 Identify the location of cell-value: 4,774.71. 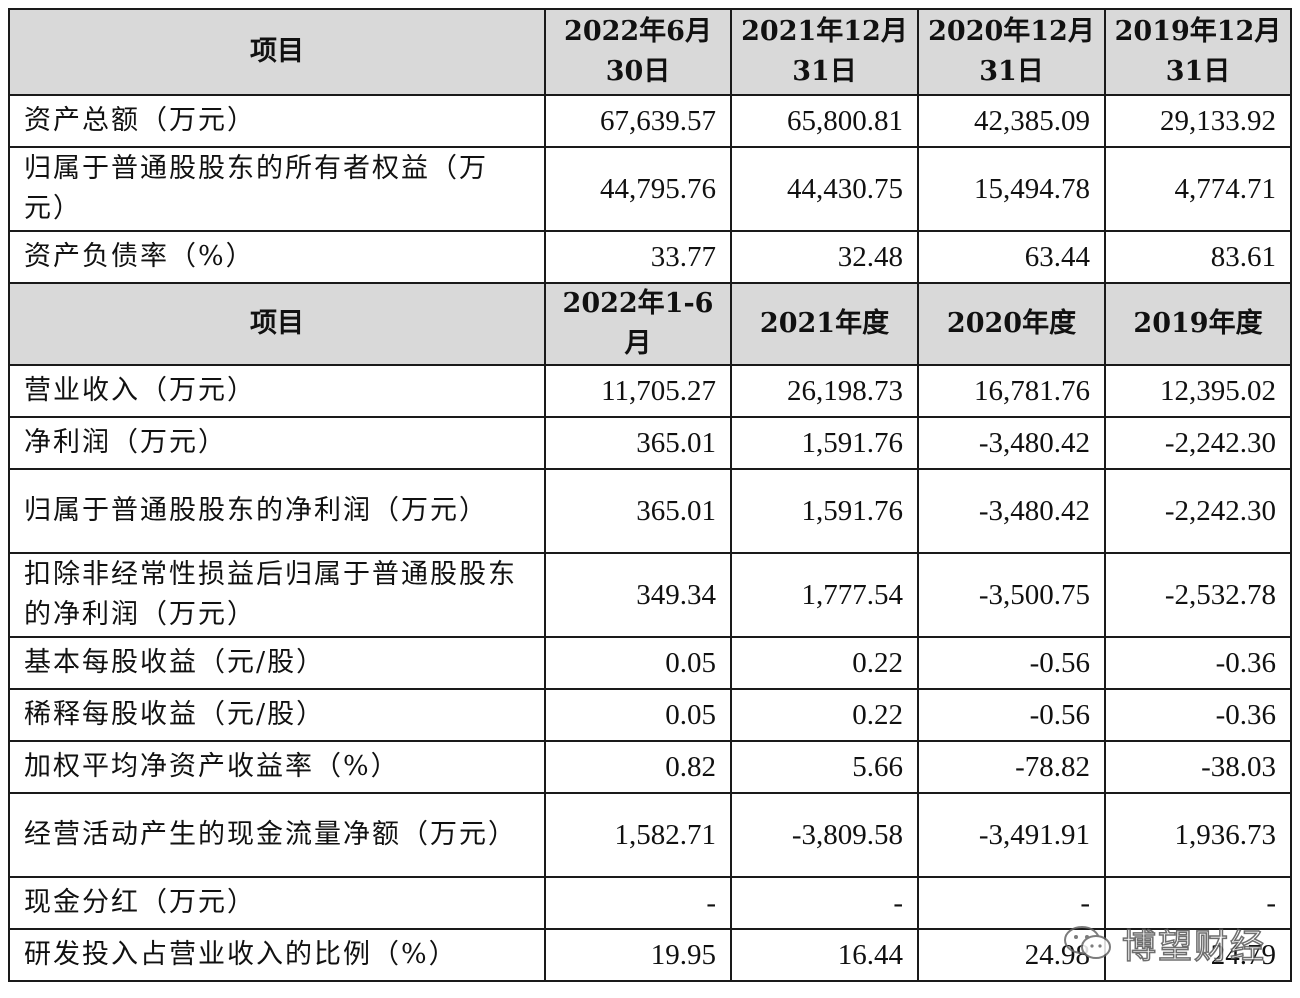
(1198, 189).